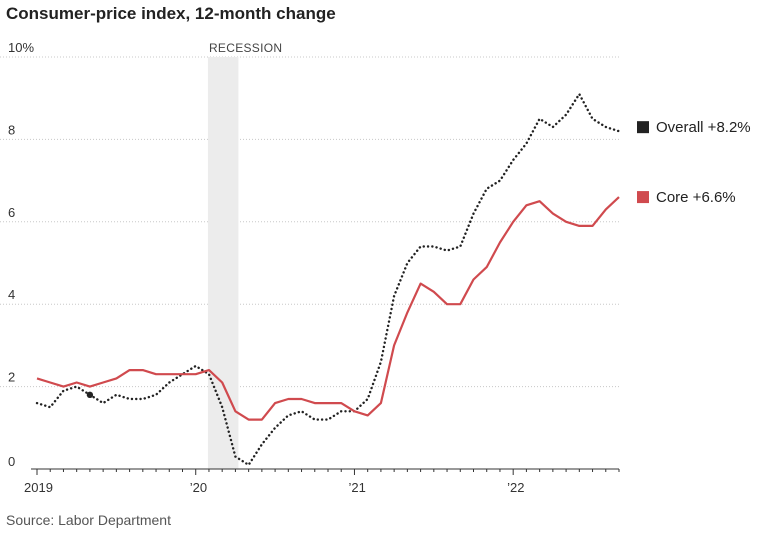 This screenshot has width=765, height=539. What do you see at coordinates (11, 377) in the screenshot?
I see `y-tick-label: 2` at bounding box center [11, 377].